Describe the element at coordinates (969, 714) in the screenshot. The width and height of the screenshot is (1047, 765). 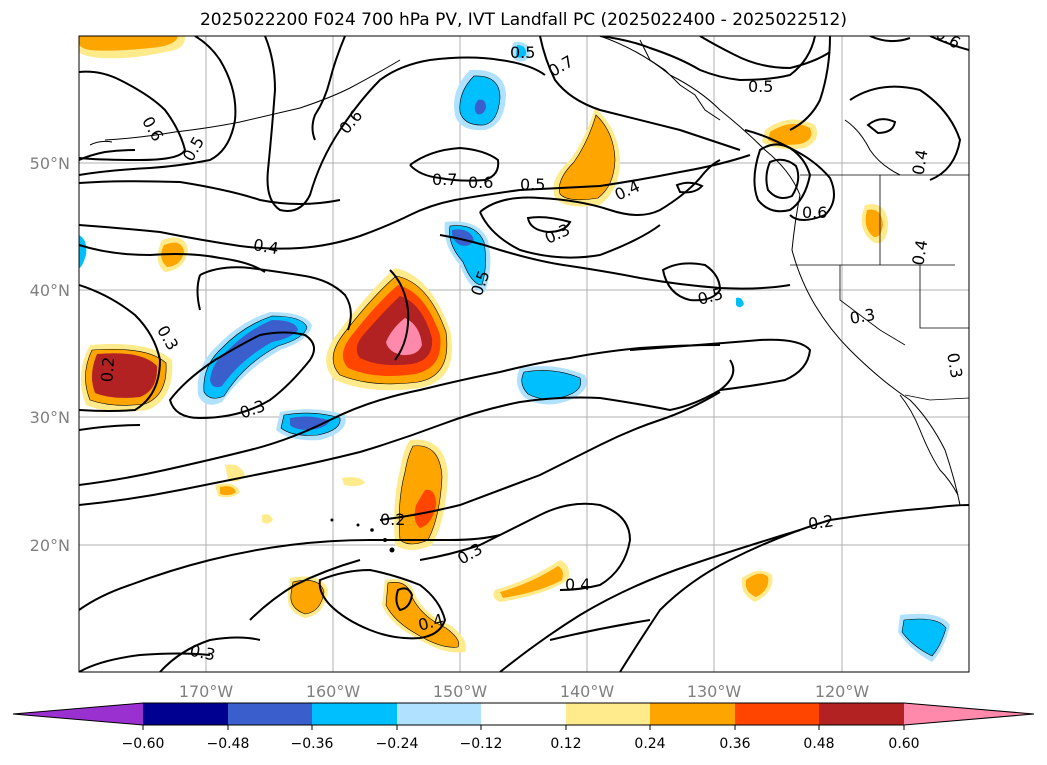
I see `colorbar-extend-high` at that location.